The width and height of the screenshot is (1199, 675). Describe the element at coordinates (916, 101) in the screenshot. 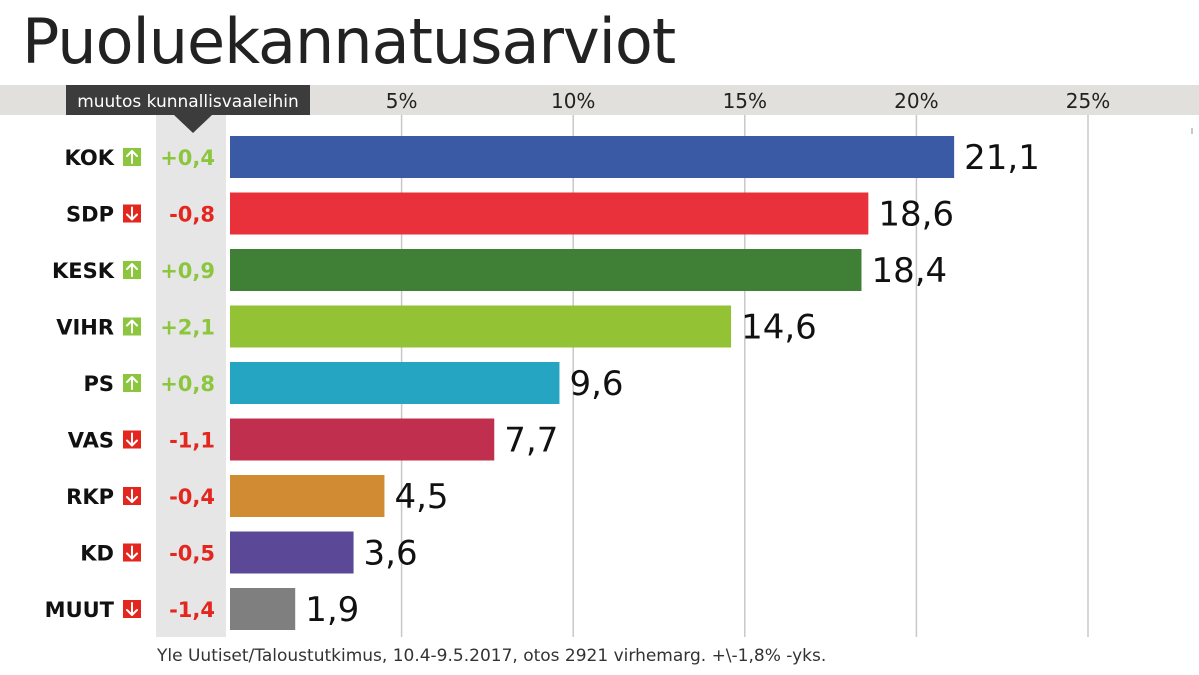

I see `x-tick-label: 20%` at that location.